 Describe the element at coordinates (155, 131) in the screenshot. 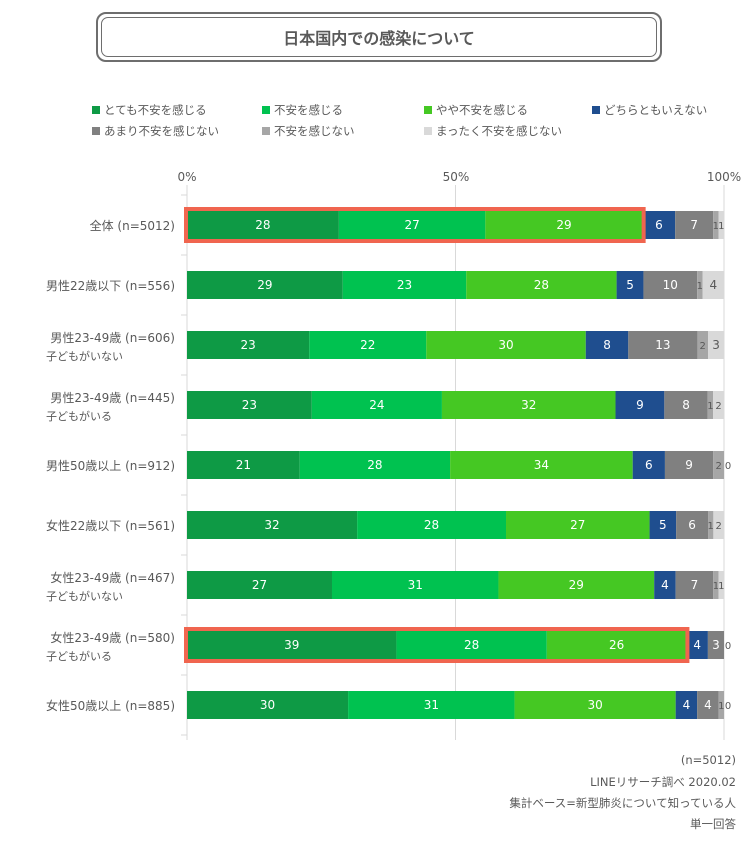

I see `legend-item: あまり不安を感じない` at that location.